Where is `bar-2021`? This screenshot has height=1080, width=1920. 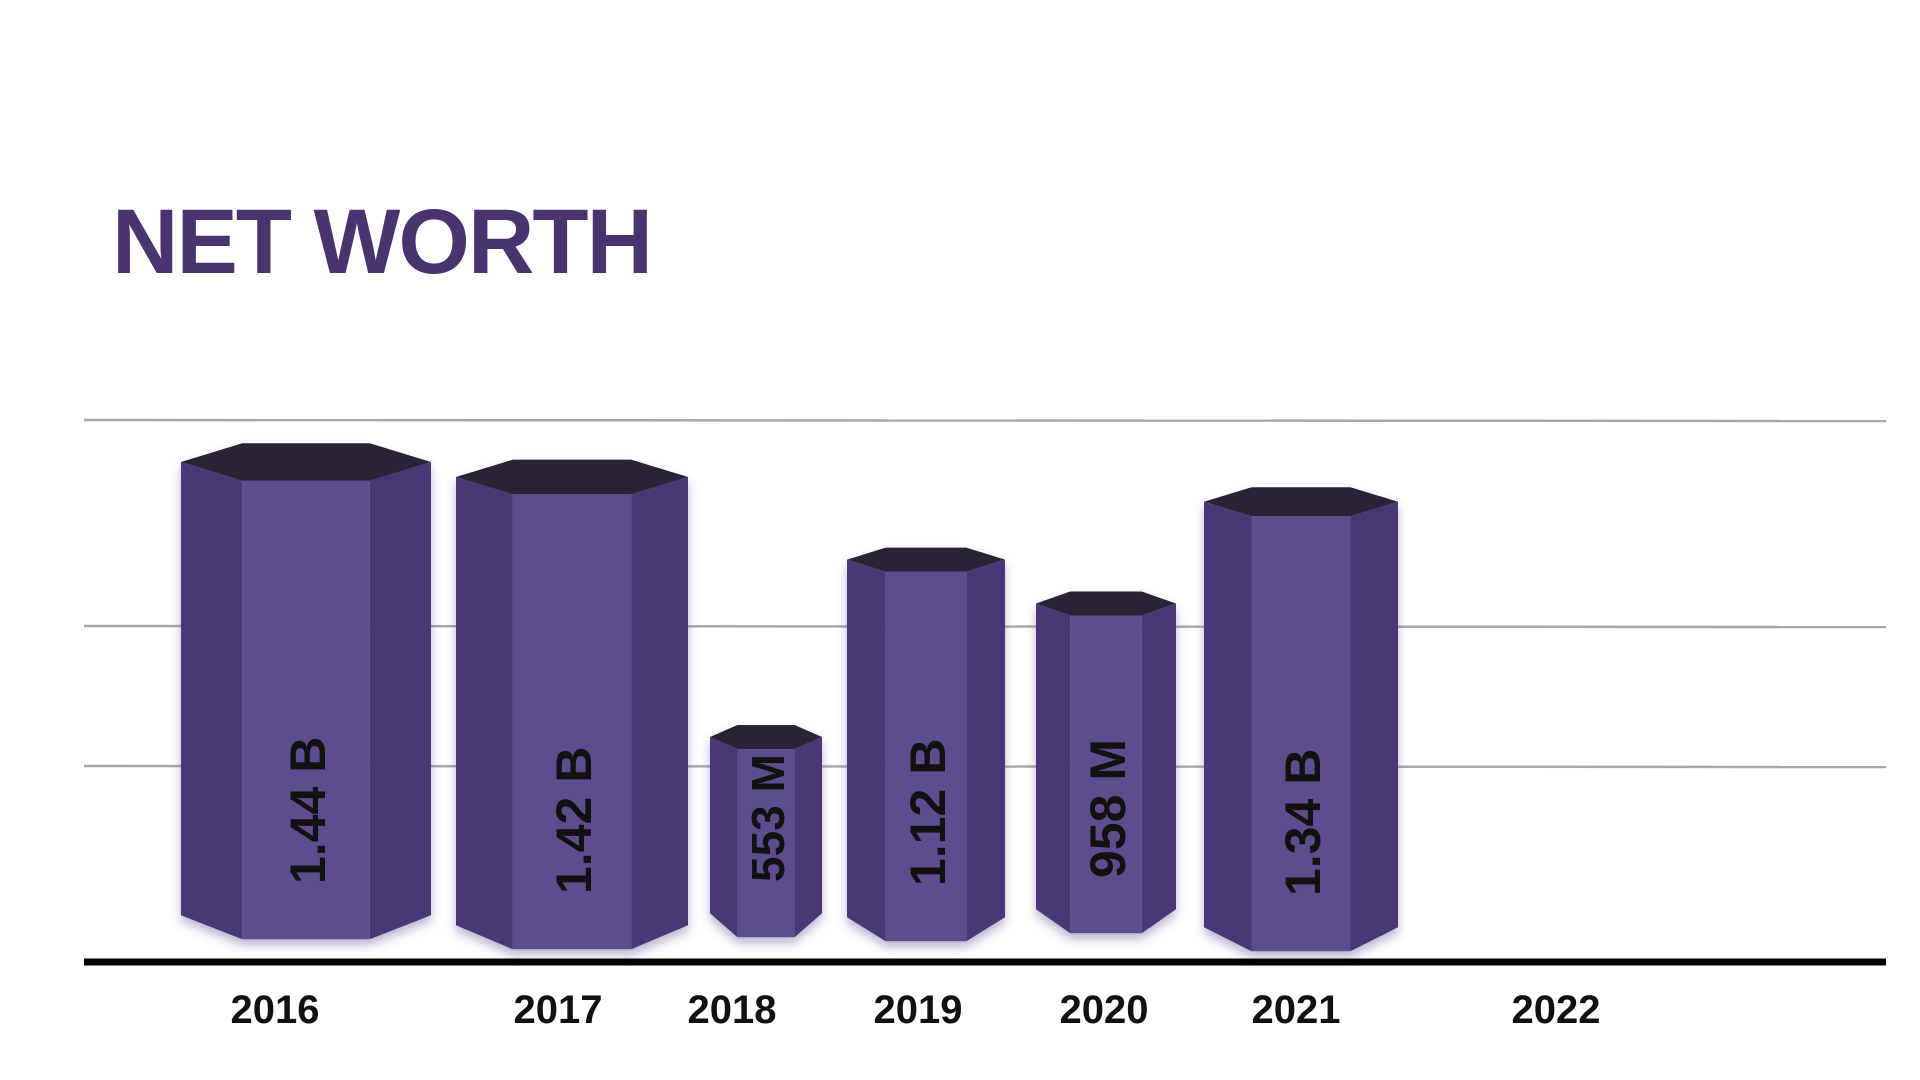
bar-2021 is located at coordinates (1301, 719).